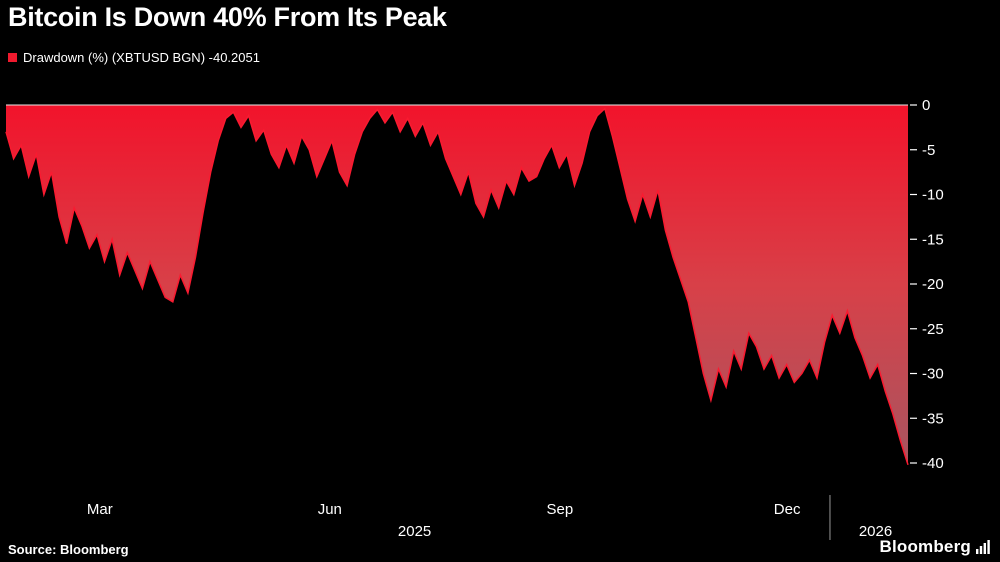  What do you see at coordinates (983, 547) in the screenshot?
I see `bloomberg-bars-icon` at bounding box center [983, 547].